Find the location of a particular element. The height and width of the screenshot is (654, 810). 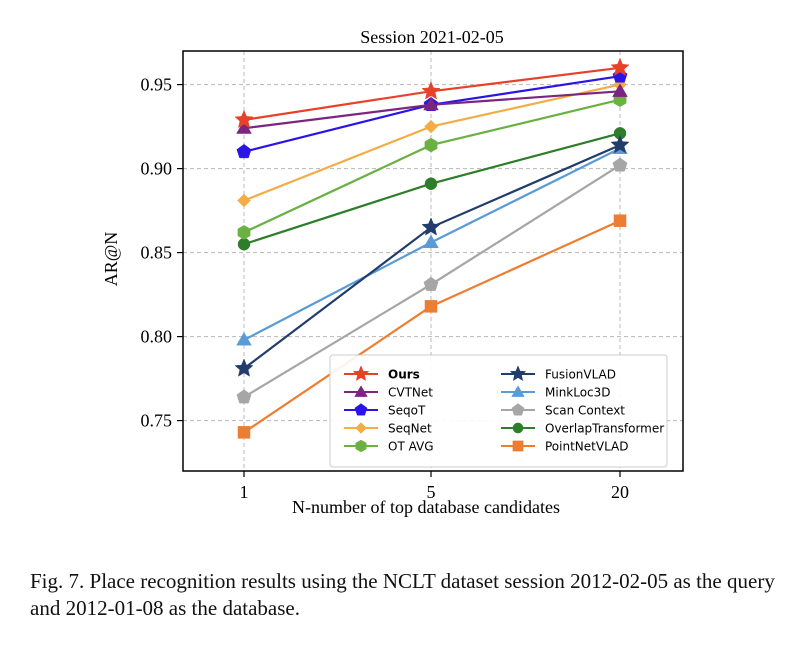

y-tick-label: 0.95 is located at coordinates (157, 85).